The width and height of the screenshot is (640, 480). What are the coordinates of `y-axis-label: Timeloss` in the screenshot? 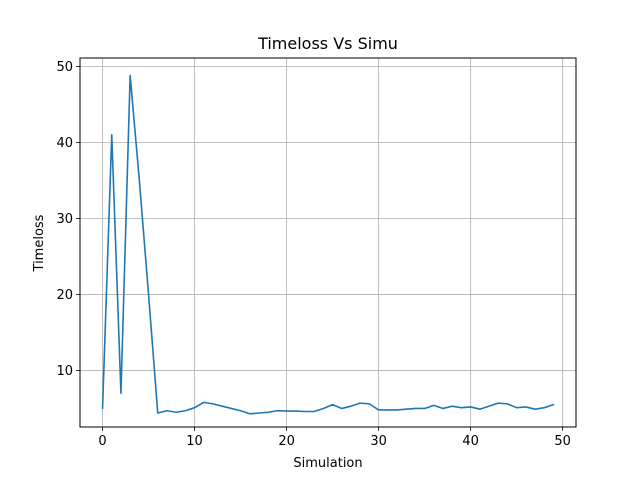 It's located at (39, 243).